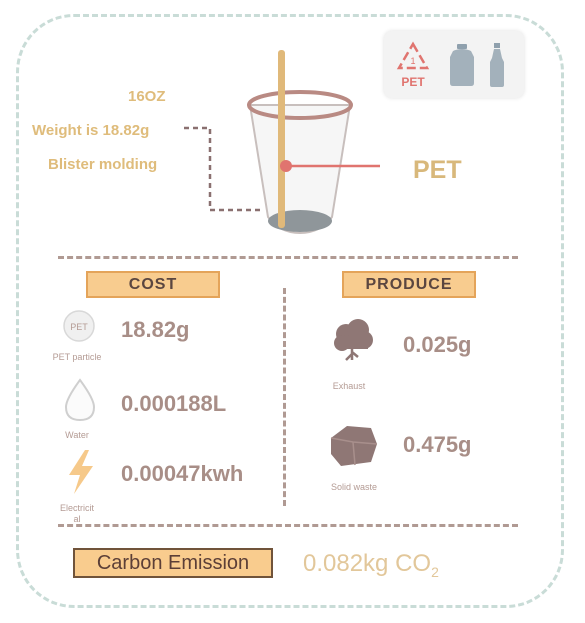 This screenshot has width=585, height=623. Describe the element at coordinates (76, 508) in the screenshot. I see `electricity-caption: Electricit` at that location.